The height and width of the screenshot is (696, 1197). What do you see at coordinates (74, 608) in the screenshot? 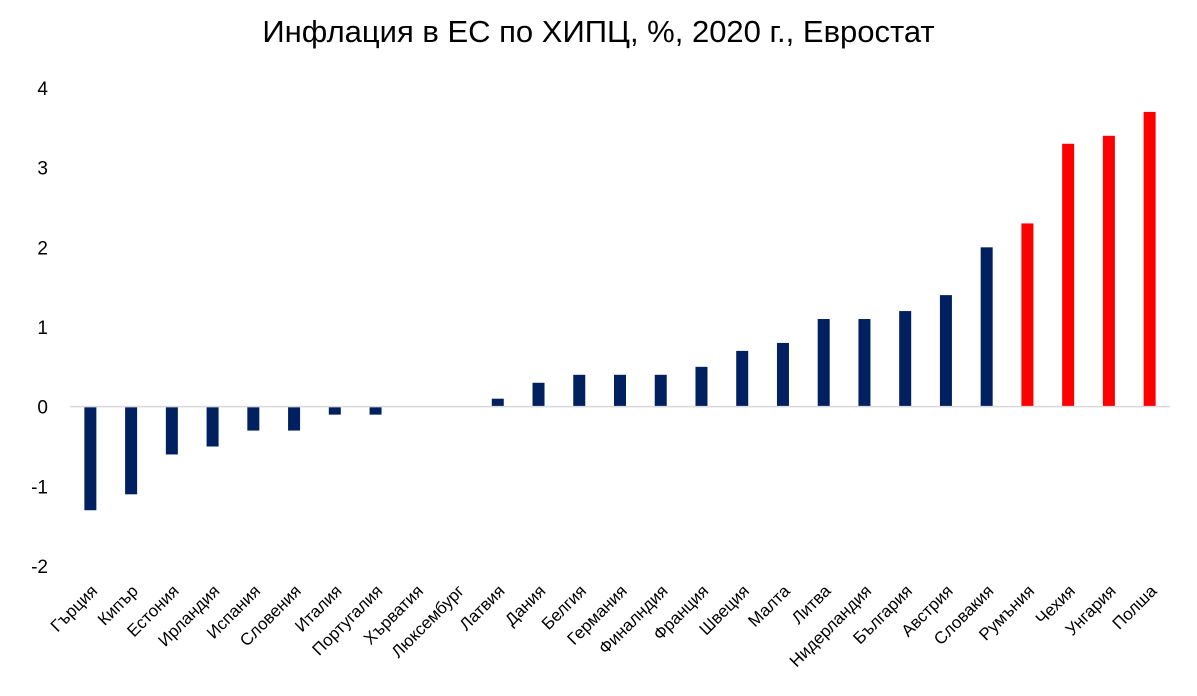
I see `x-tick-label: Гърция` at bounding box center [74, 608].